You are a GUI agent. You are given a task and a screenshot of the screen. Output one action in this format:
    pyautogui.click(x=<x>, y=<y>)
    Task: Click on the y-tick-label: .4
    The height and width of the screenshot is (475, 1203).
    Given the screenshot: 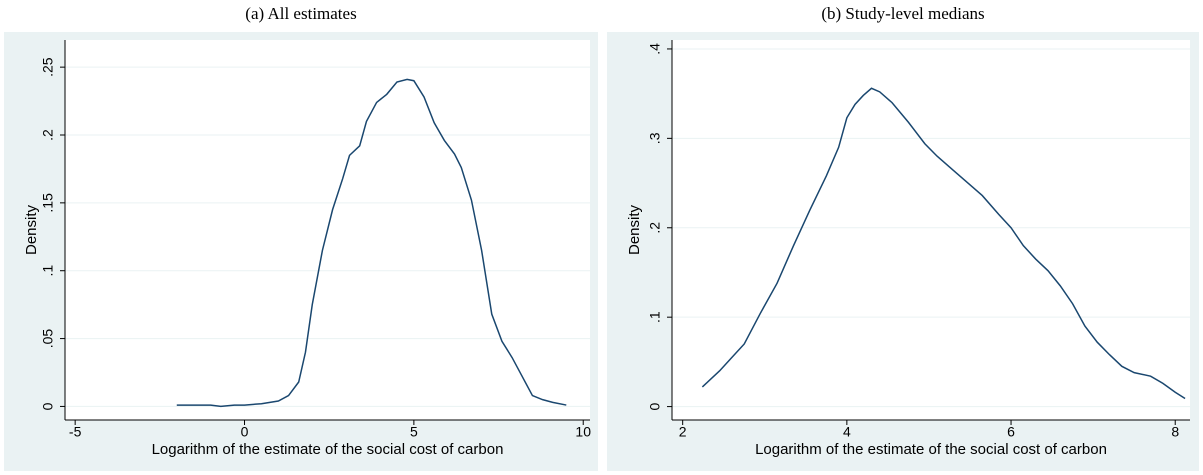 What is the action you would take?
    pyautogui.click(x=655, y=49)
    